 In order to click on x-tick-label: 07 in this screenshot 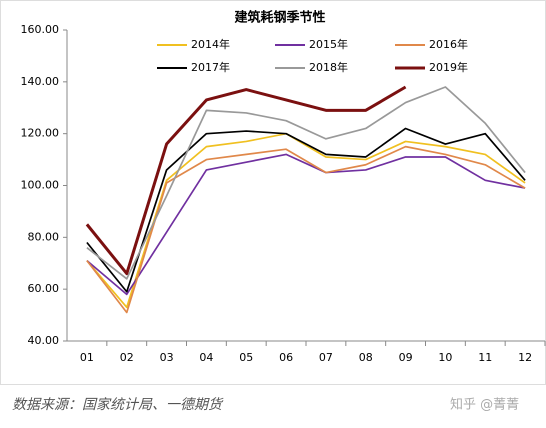, I will do `click(326, 357)`.